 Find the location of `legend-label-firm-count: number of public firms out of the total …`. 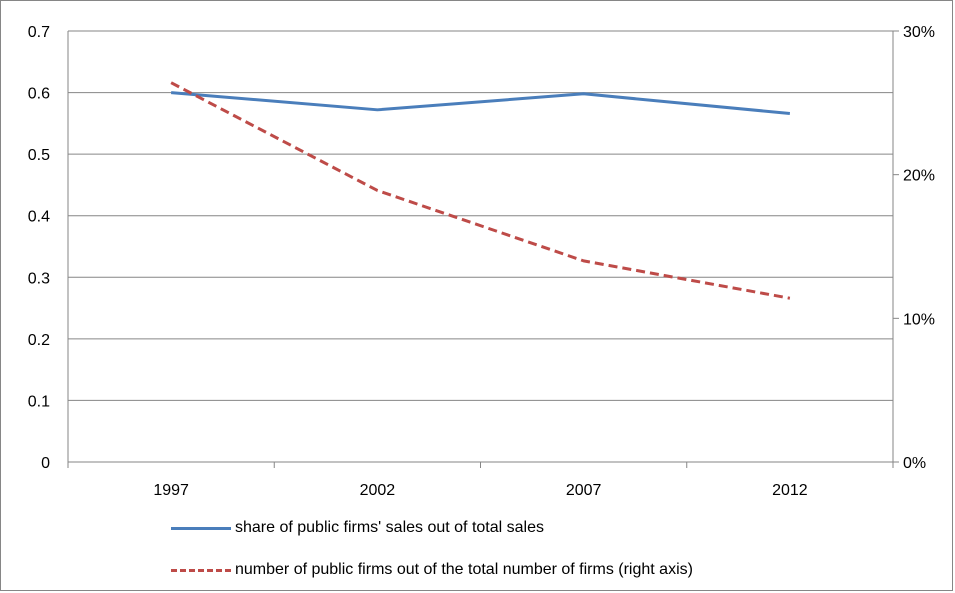

legend-label-firm-count: number of public firms out of the total … is located at coordinates (464, 569).